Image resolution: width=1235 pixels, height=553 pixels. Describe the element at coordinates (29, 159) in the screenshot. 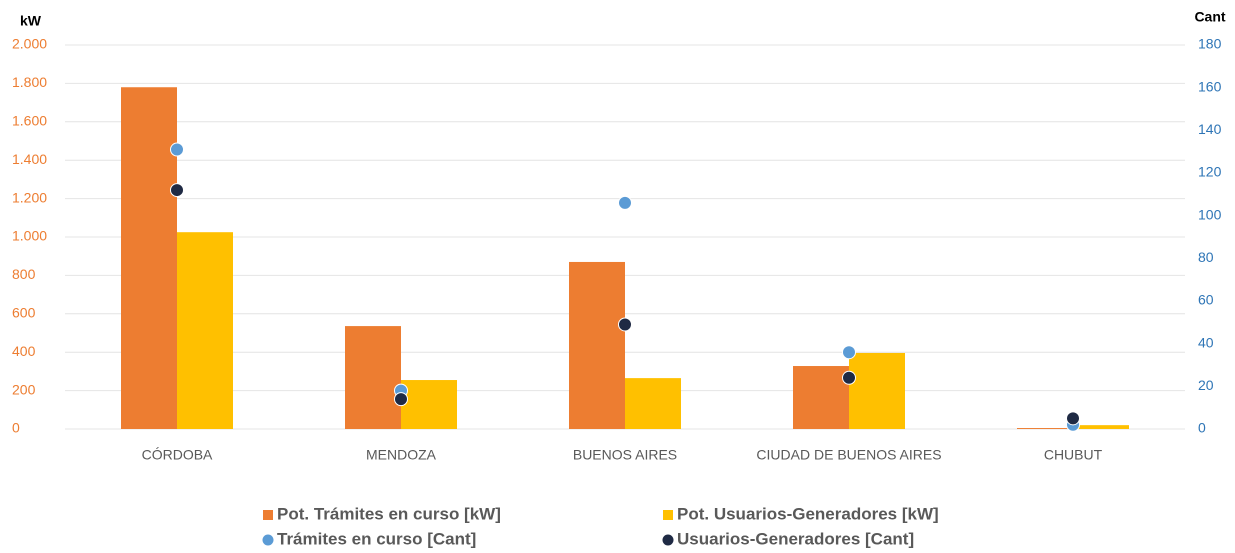

I see `y-tick-label: 1.400` at that location.